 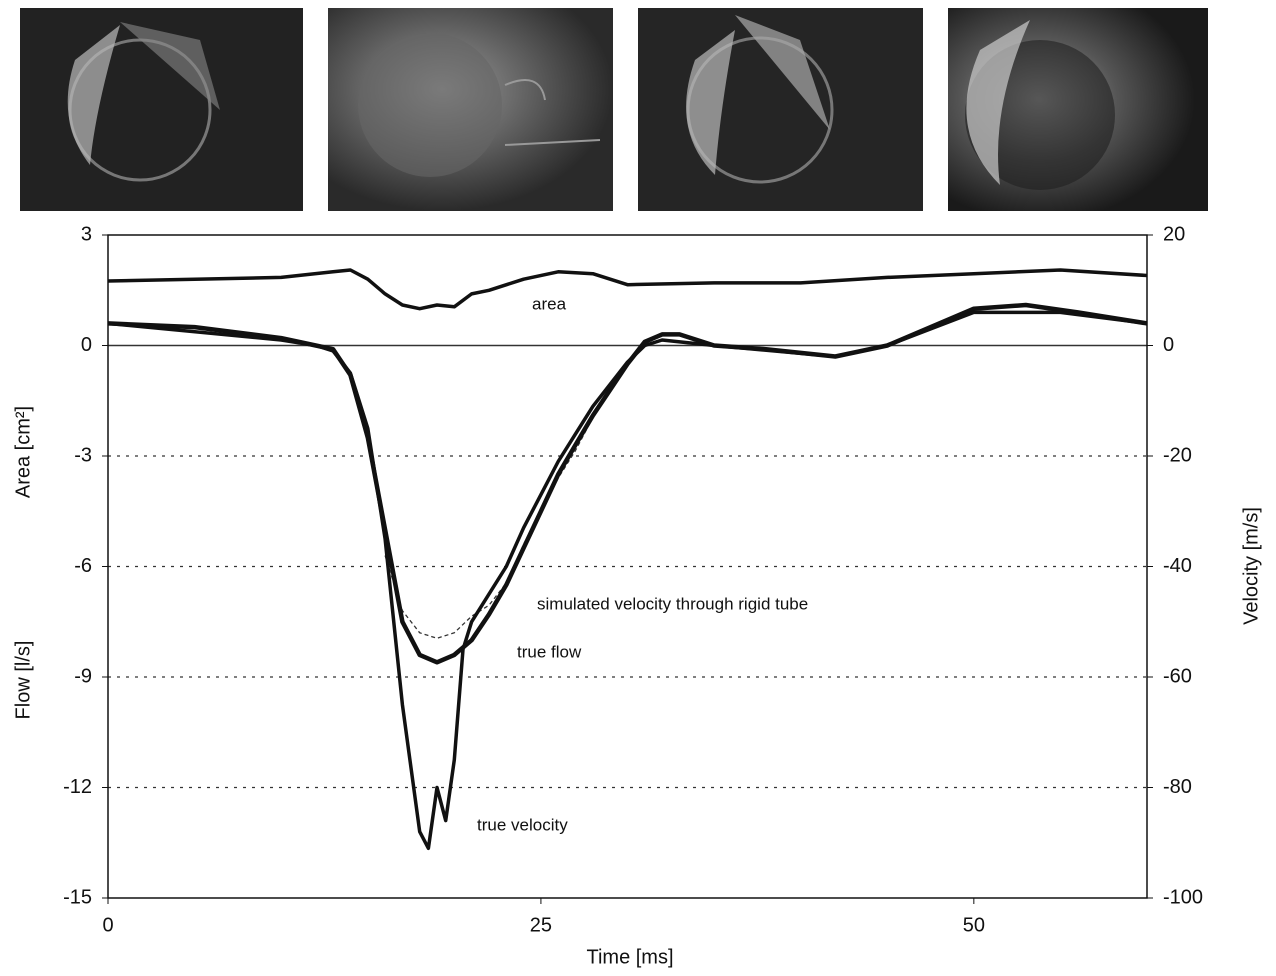 What do you see at coordinates (974, 925) in the screenshot?
I see `x-tick-label: 50` at bounding box center [974, 925].